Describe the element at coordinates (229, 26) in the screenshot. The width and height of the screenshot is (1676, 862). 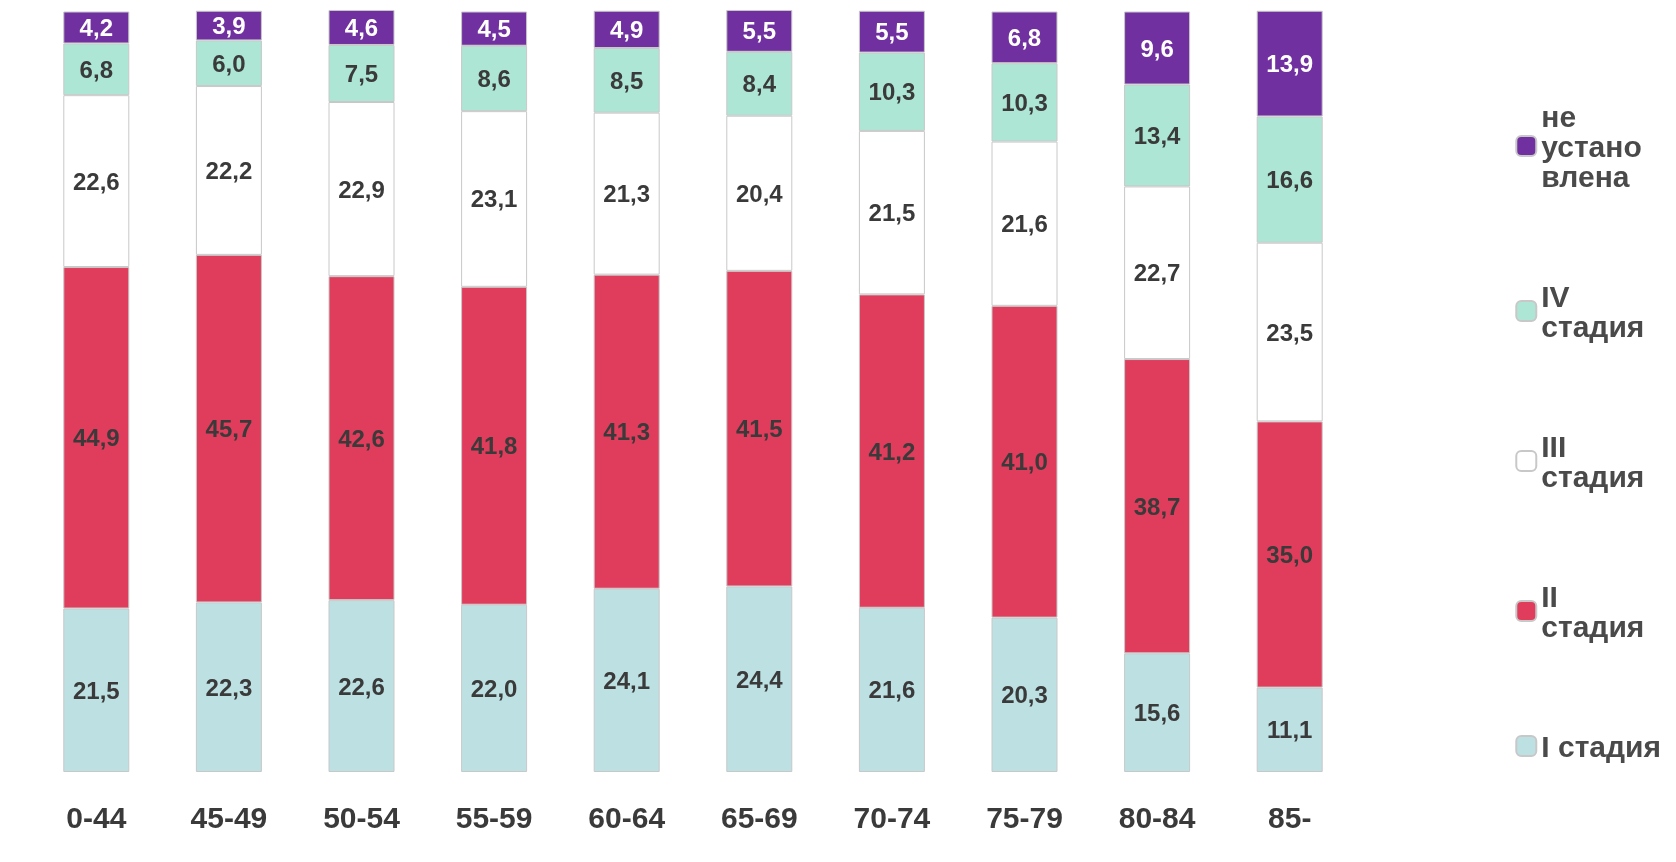
I see `data-label: 3,9` at that location.